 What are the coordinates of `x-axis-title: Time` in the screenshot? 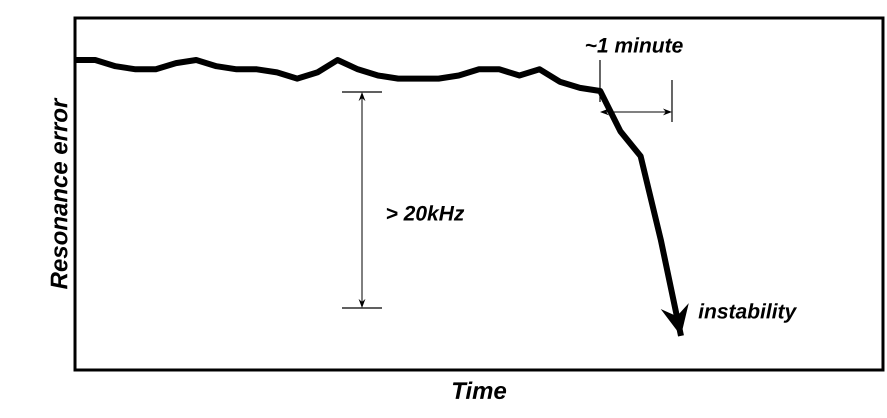 It's located at (479, 391).